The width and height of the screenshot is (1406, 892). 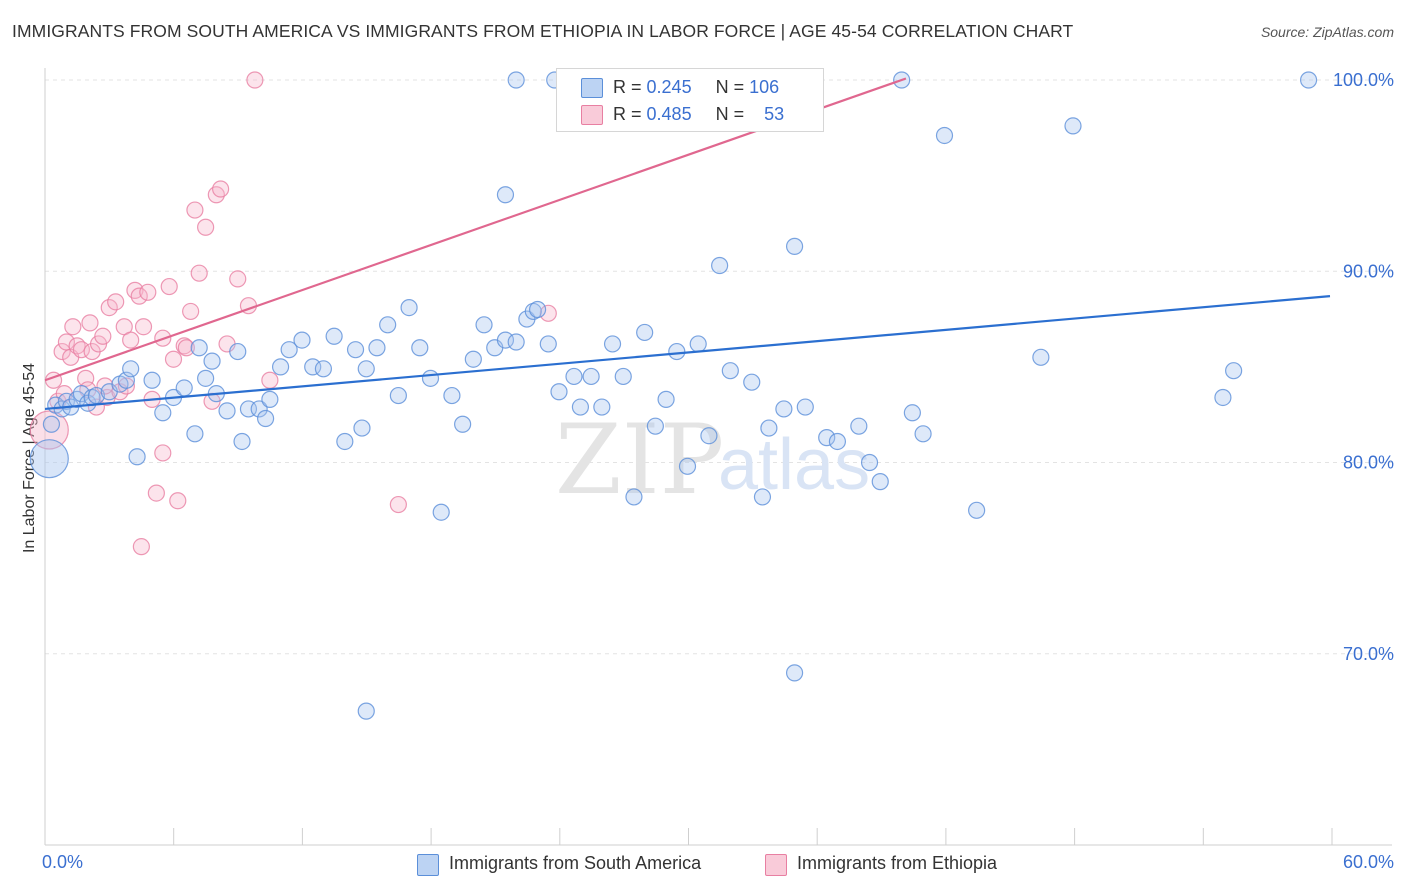 What do you see at coordinates (794, 465) in the screenshot?
I see `watermark-atlas: atlas` at bounding box center [794, 465].